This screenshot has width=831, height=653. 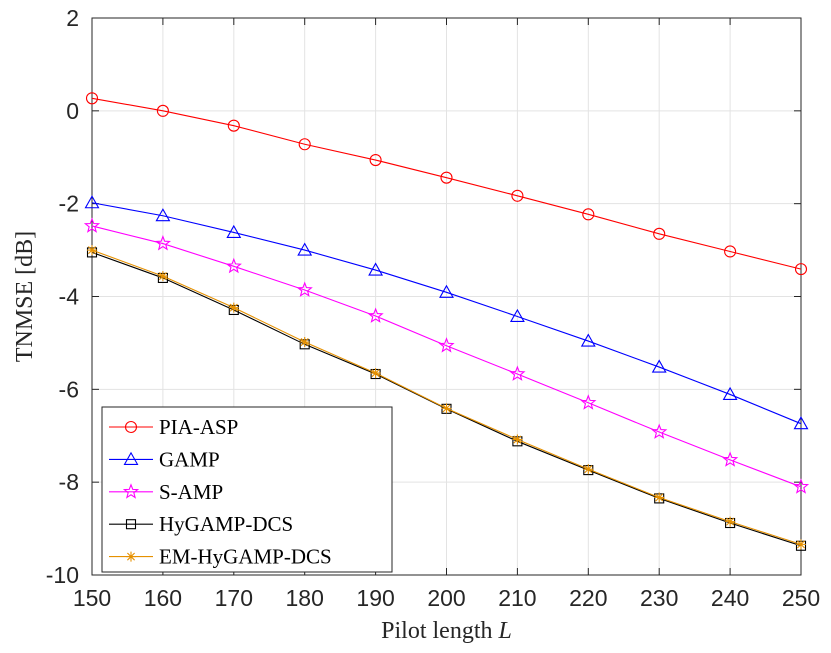 I want to click on y-tick-label: -2, so click(x=69, y=204).